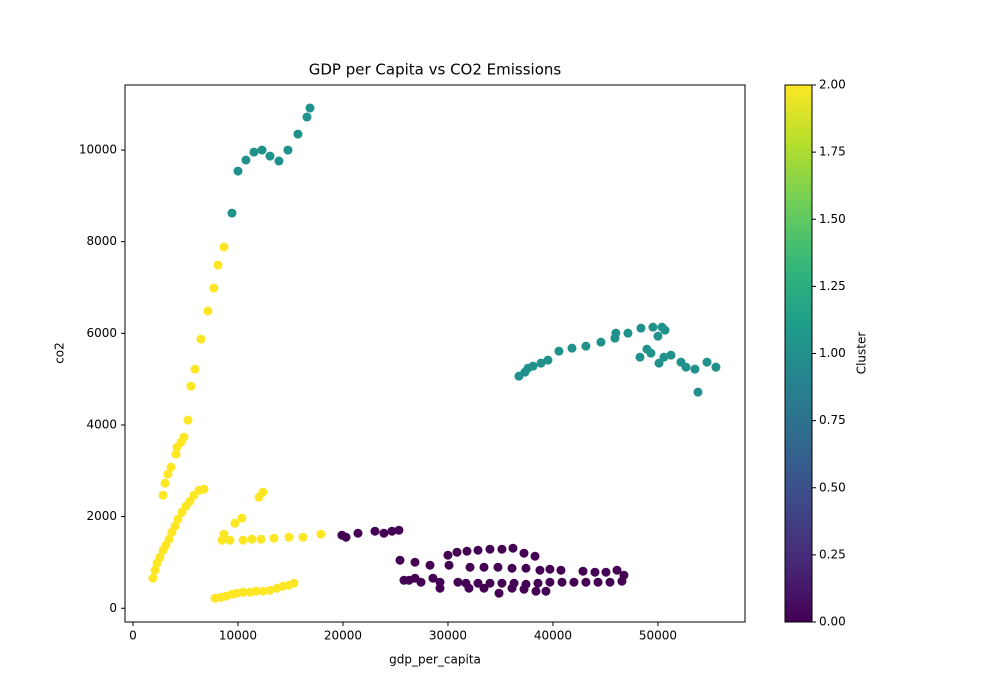 This screenshot has height=700, width=1000. I want to click on chart-title: GDP per Capita vs CO2 Emissions, so click(435, 70).